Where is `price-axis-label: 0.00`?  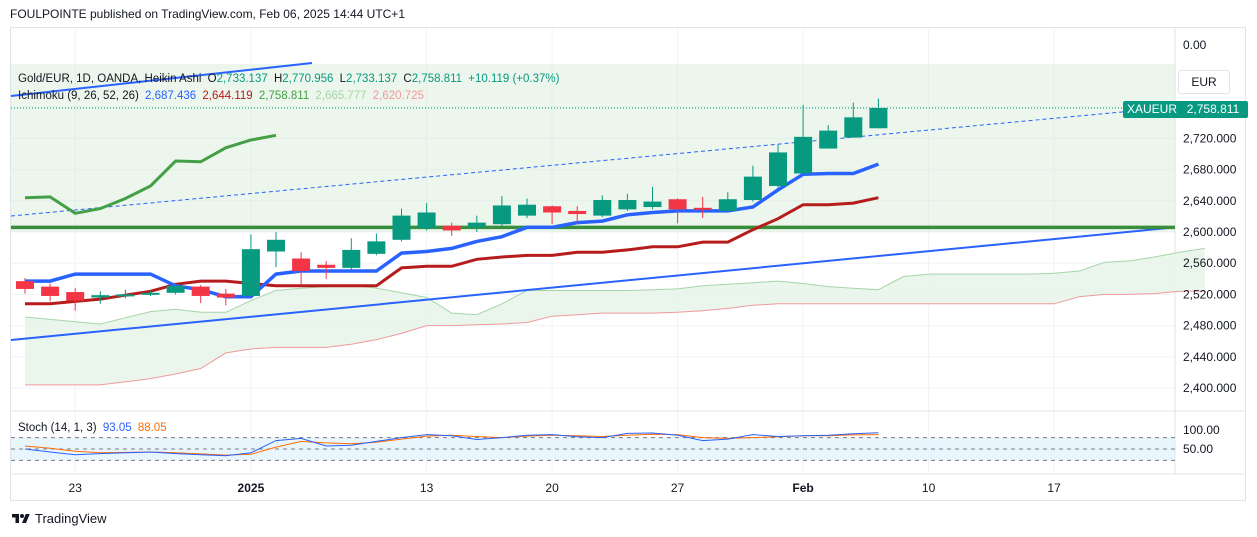
price-axis-label: 0.00 is located at coordinates (1195, 45).